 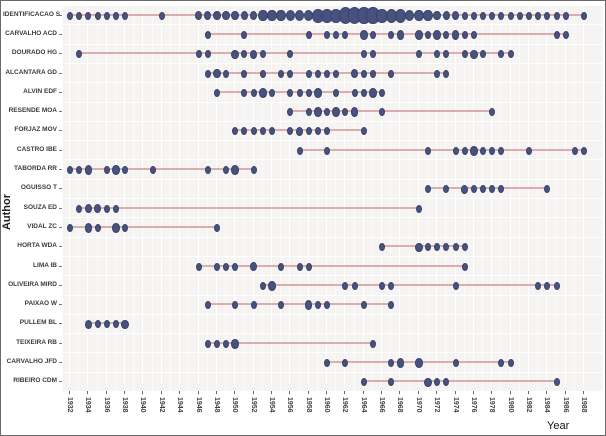 I want to click on author-label: CARVALHO JFD, so click(x=31, y=362).